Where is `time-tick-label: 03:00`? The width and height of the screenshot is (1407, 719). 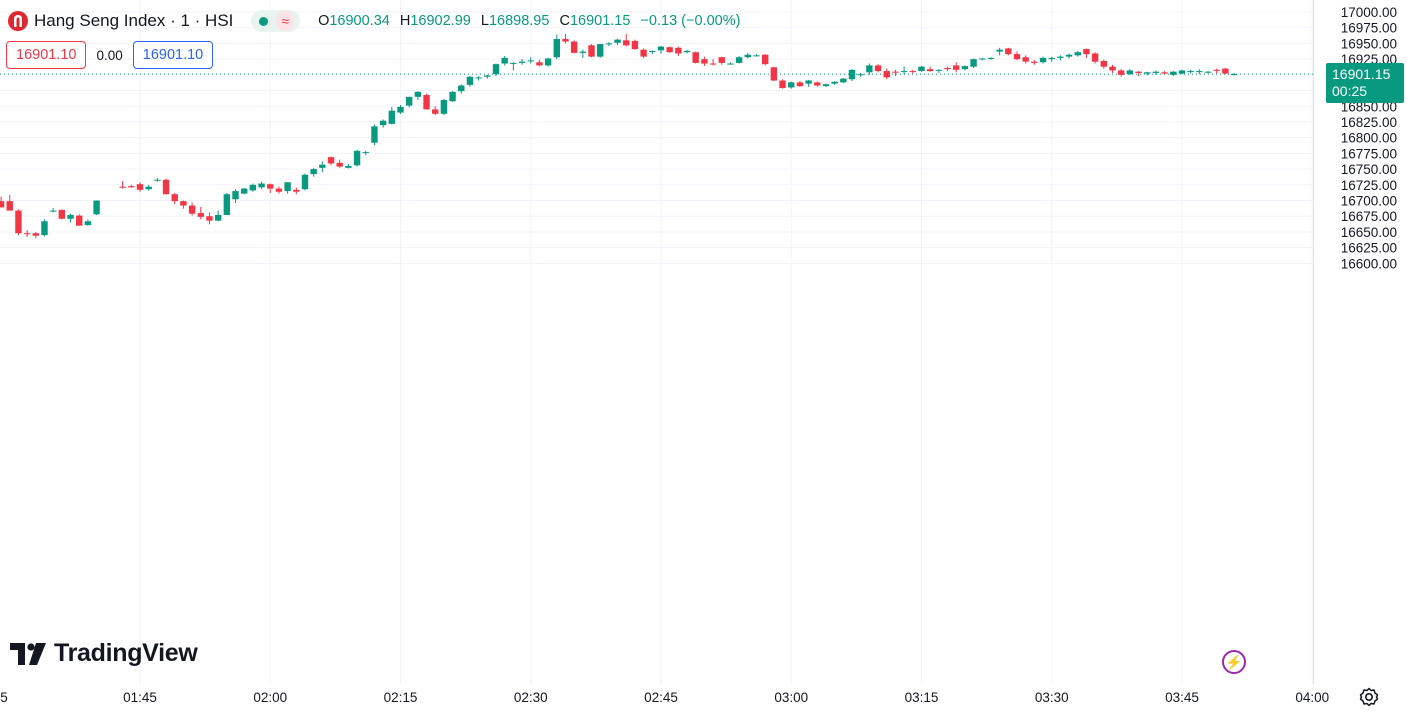 time-tick-label: 03:00 is located at coordinates (791, 697).